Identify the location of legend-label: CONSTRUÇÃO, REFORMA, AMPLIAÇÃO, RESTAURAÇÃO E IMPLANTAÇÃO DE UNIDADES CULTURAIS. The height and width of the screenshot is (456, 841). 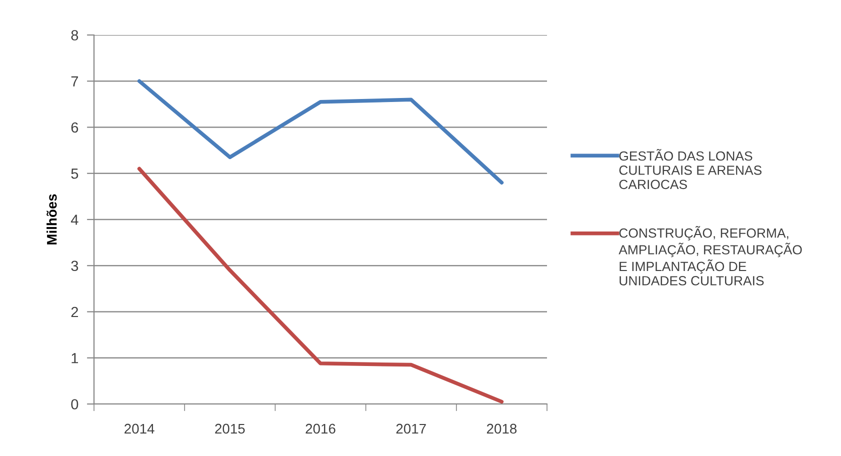
(710, 256).